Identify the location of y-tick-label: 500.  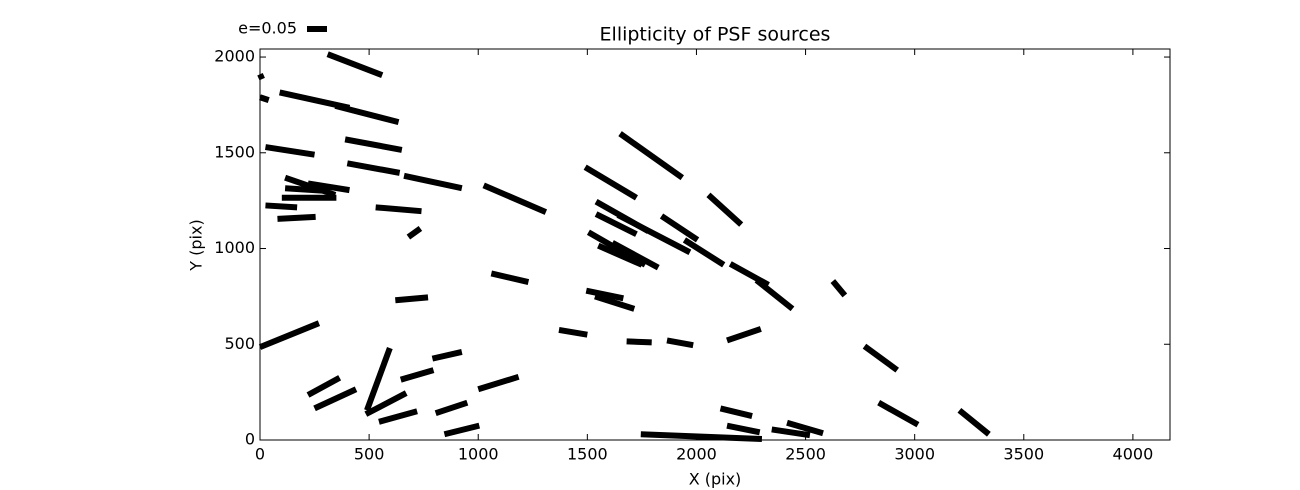
(239, 343).